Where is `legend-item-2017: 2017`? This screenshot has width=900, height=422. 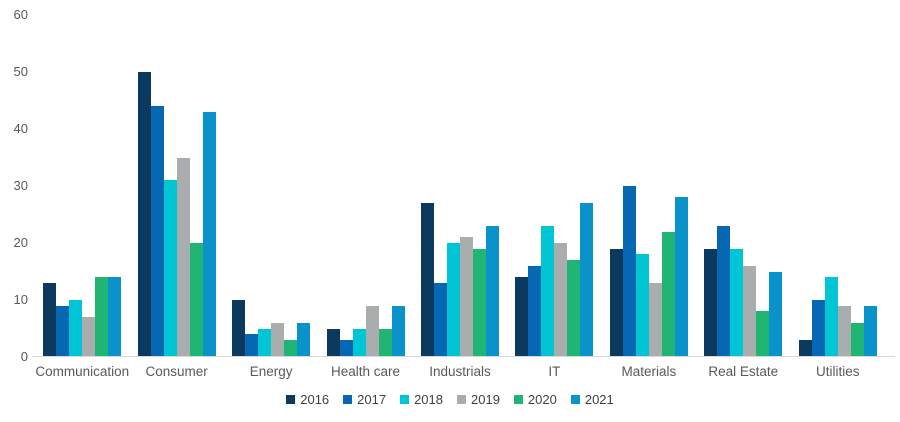 legend-item-2017: 2017 is located at coordinates (364, 399).